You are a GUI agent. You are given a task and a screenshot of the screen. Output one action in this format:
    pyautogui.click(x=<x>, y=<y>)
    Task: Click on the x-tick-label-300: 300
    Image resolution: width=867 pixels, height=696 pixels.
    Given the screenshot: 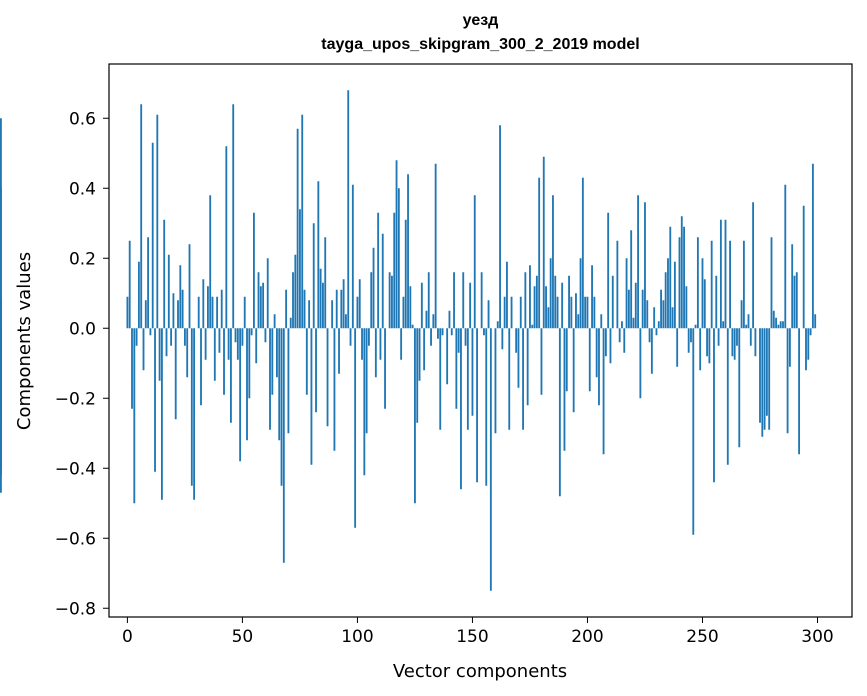 What is the action you would take?
    pyautogui.click(x=817, y=637)
    